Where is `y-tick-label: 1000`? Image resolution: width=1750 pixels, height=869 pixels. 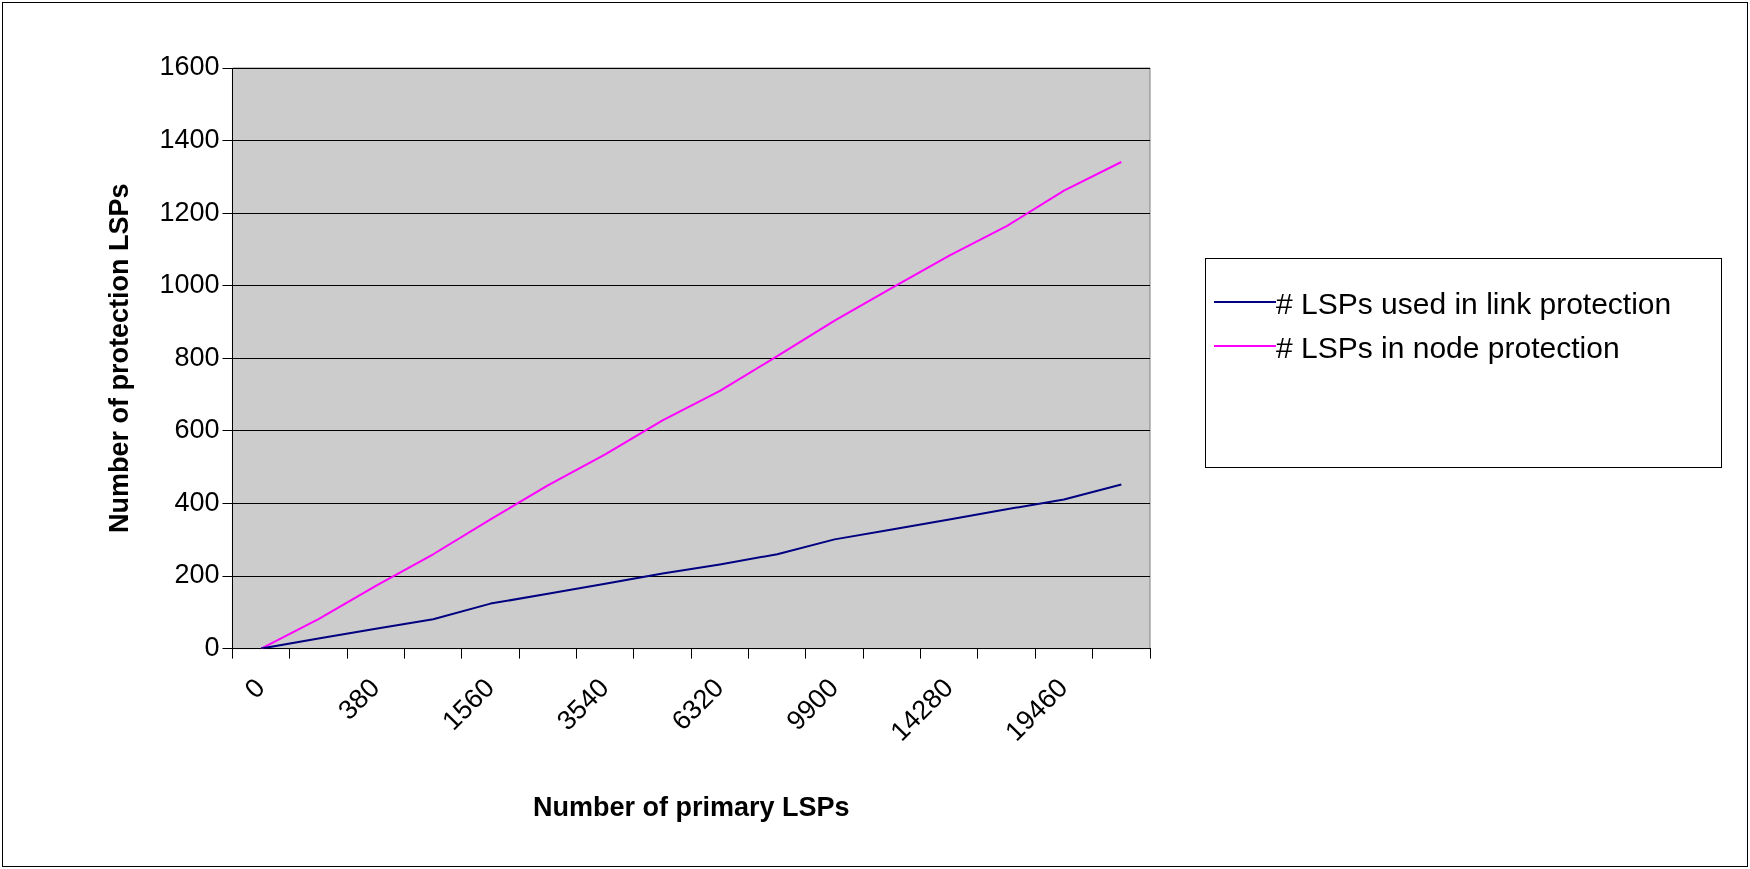 y-tick-label: 1000 is located at coordinates (189, 284).